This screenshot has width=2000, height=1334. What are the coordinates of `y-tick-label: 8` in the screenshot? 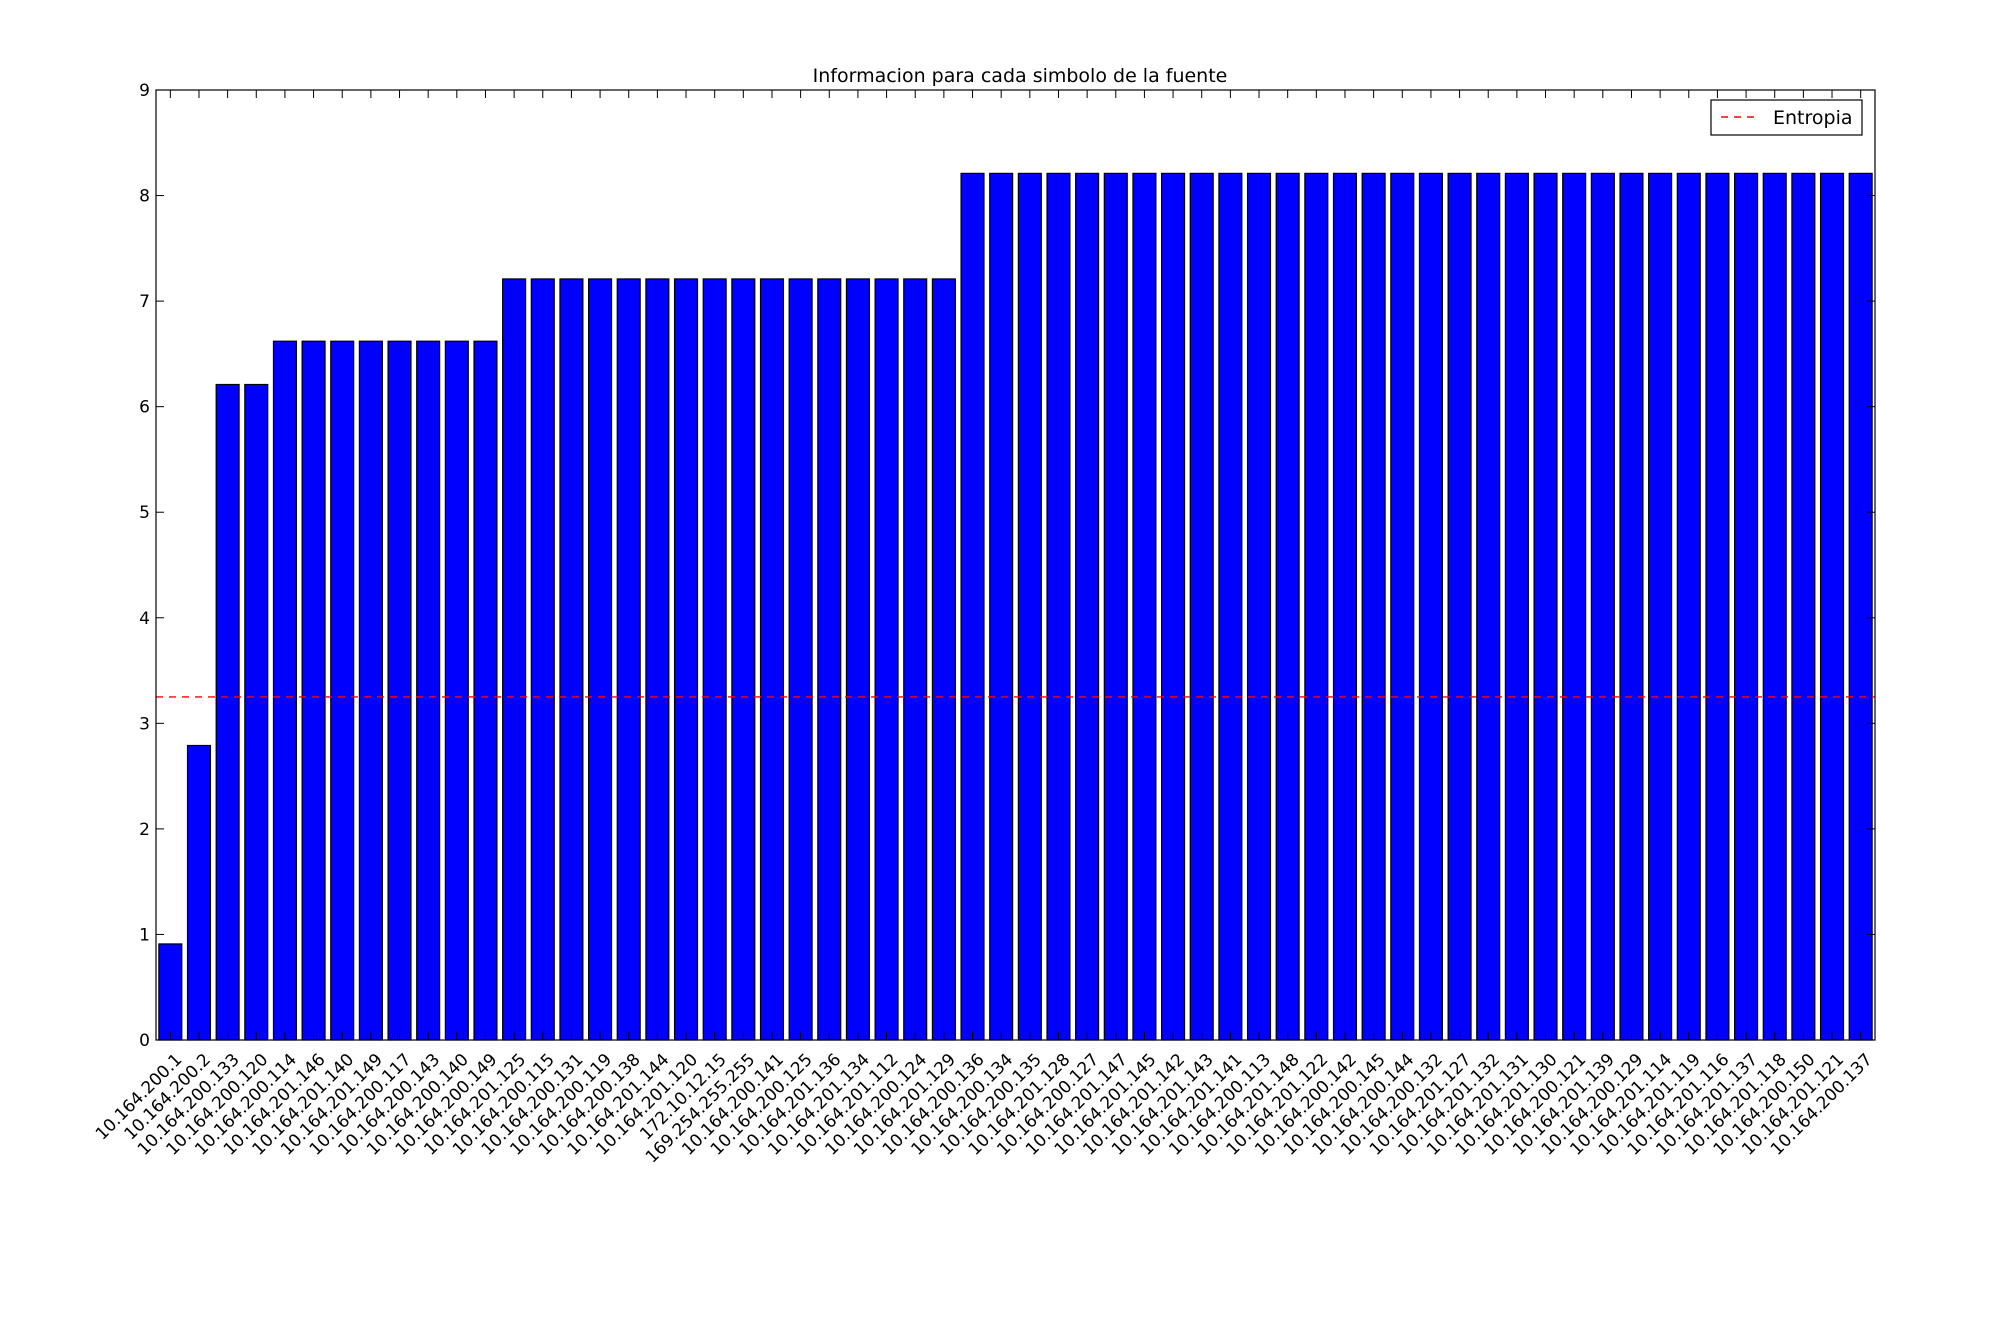 It's located at (144, 197).